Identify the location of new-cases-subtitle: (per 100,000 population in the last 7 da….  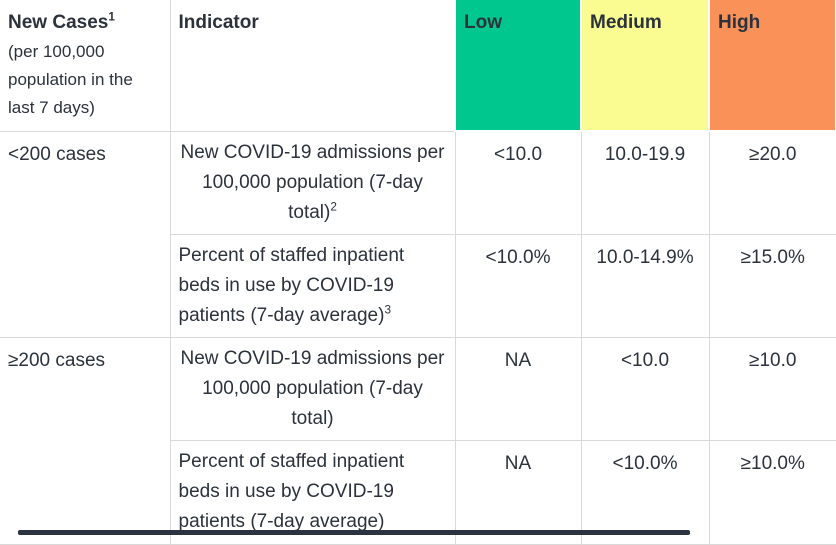
(70, 79).